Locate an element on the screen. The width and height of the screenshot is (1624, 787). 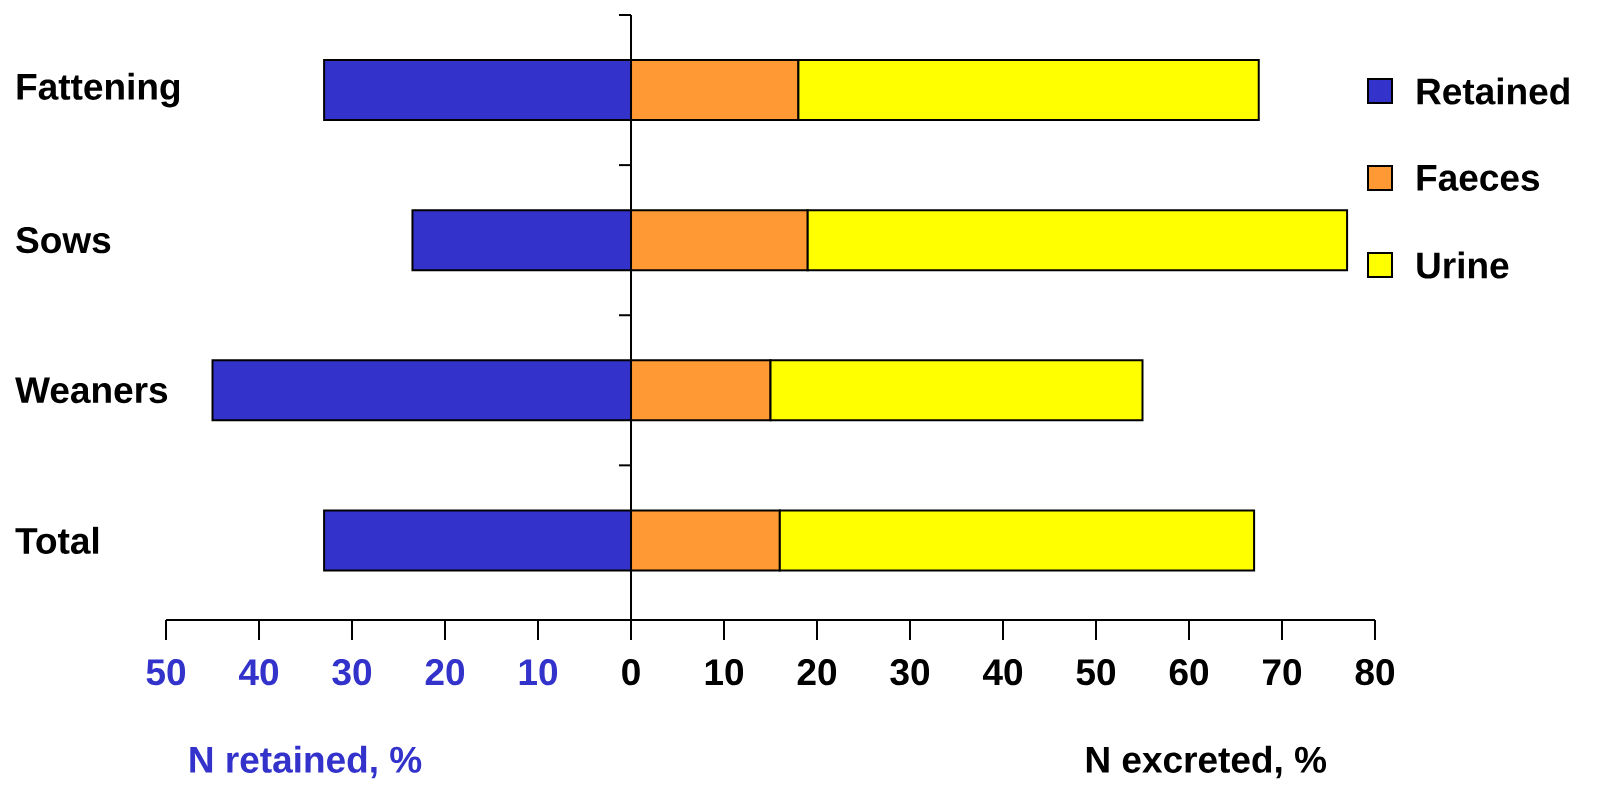
x-tick-label: 80 is located at coordinates (1375, 672).